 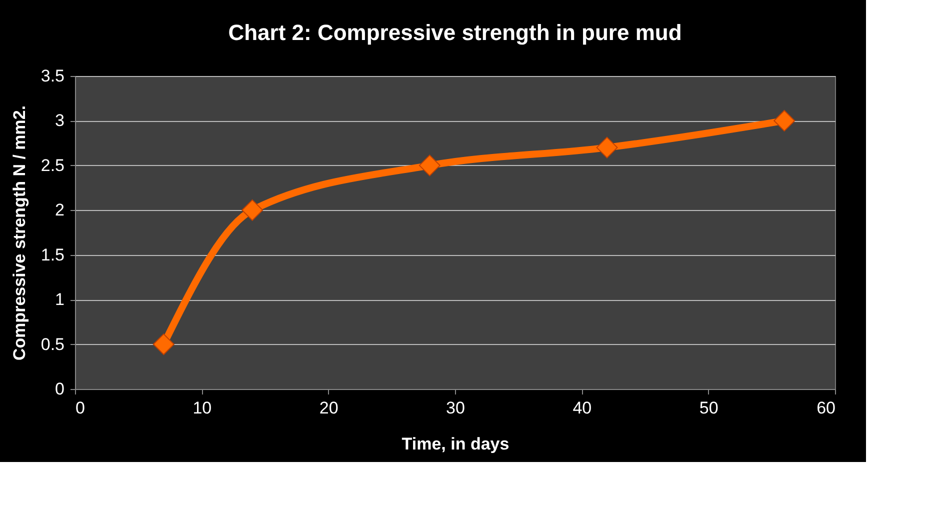 I want to click on chart-title: Chart 2: Compressive strength in pure mud, so click(x=455, y=32).